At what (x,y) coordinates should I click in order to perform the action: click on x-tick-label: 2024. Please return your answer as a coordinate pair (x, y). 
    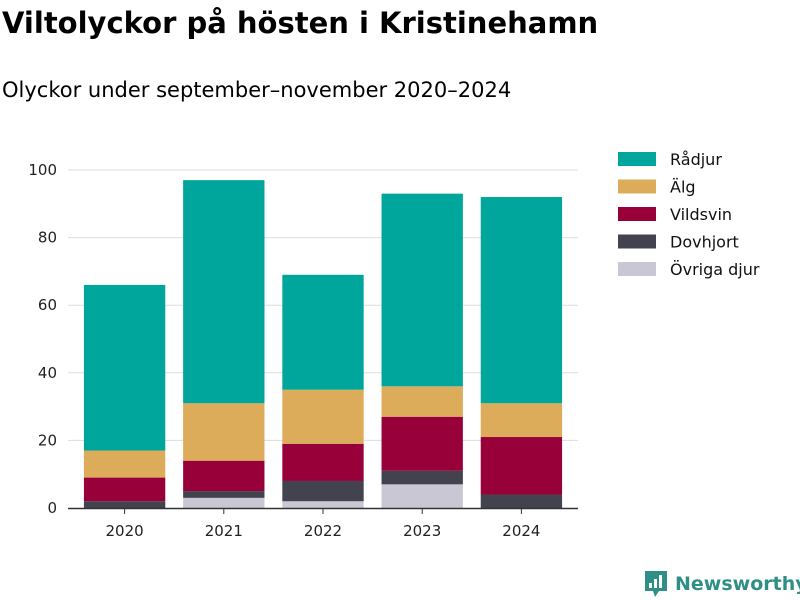
    Looking at the image, I should click on (521, 531).